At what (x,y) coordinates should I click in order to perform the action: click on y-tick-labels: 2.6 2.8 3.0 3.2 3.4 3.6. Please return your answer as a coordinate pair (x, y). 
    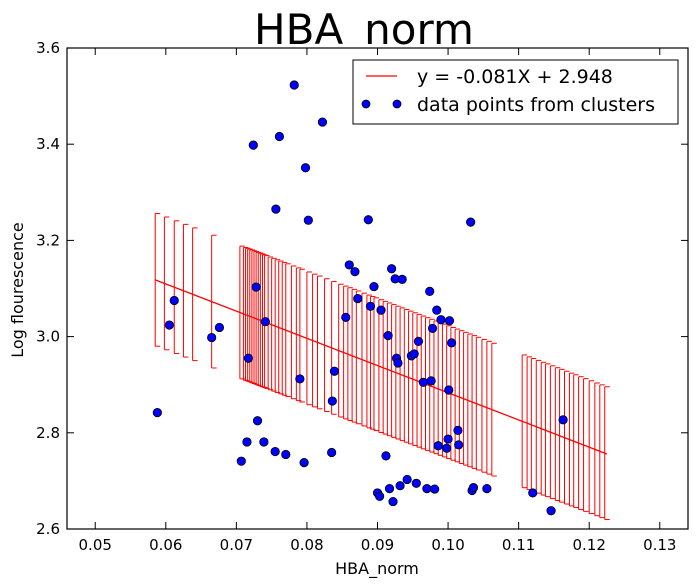
    Looking at the image, I should click on (48, 288).